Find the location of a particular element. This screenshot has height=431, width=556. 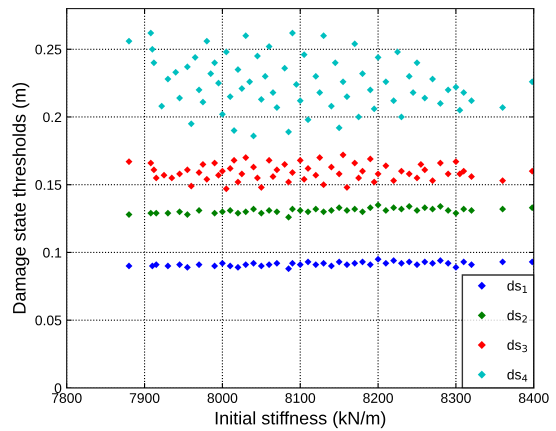

legend-label: ds$_{3}$ is located at coordinates (517, 346).